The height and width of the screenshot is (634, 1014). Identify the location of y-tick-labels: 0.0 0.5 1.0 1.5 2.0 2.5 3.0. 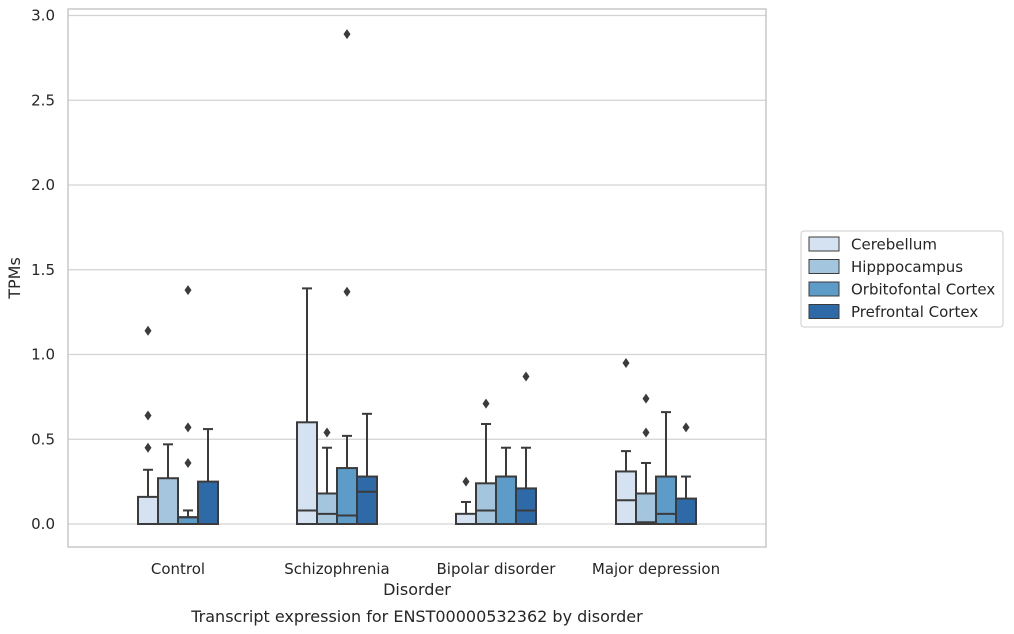
(43, 270).